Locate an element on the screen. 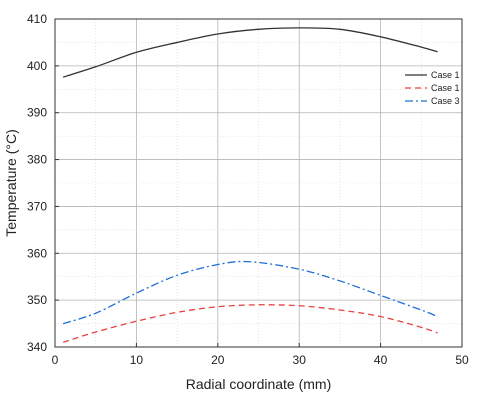 This screenshot has height=404, width=480. y-tick-label: 410 is located at coordinates (37, 19).